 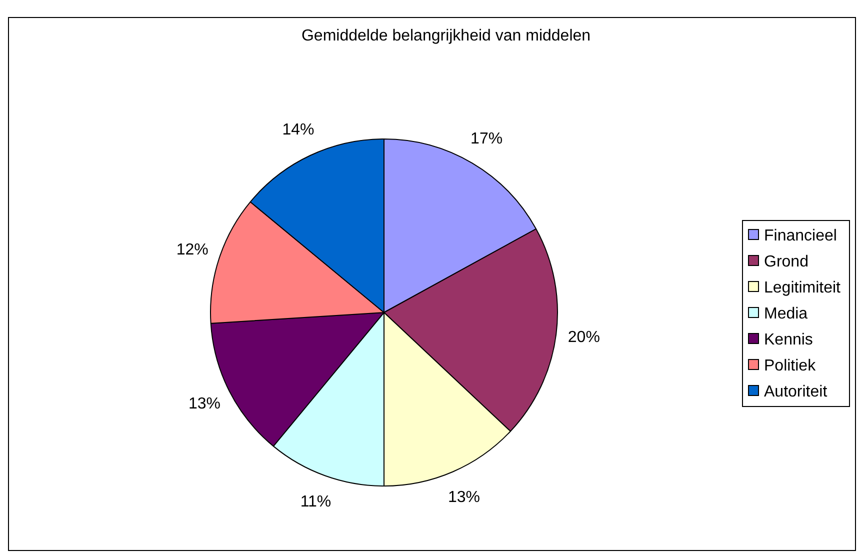 I want to click on legend-label: Legitimiteit, so click(x=803, y=287).